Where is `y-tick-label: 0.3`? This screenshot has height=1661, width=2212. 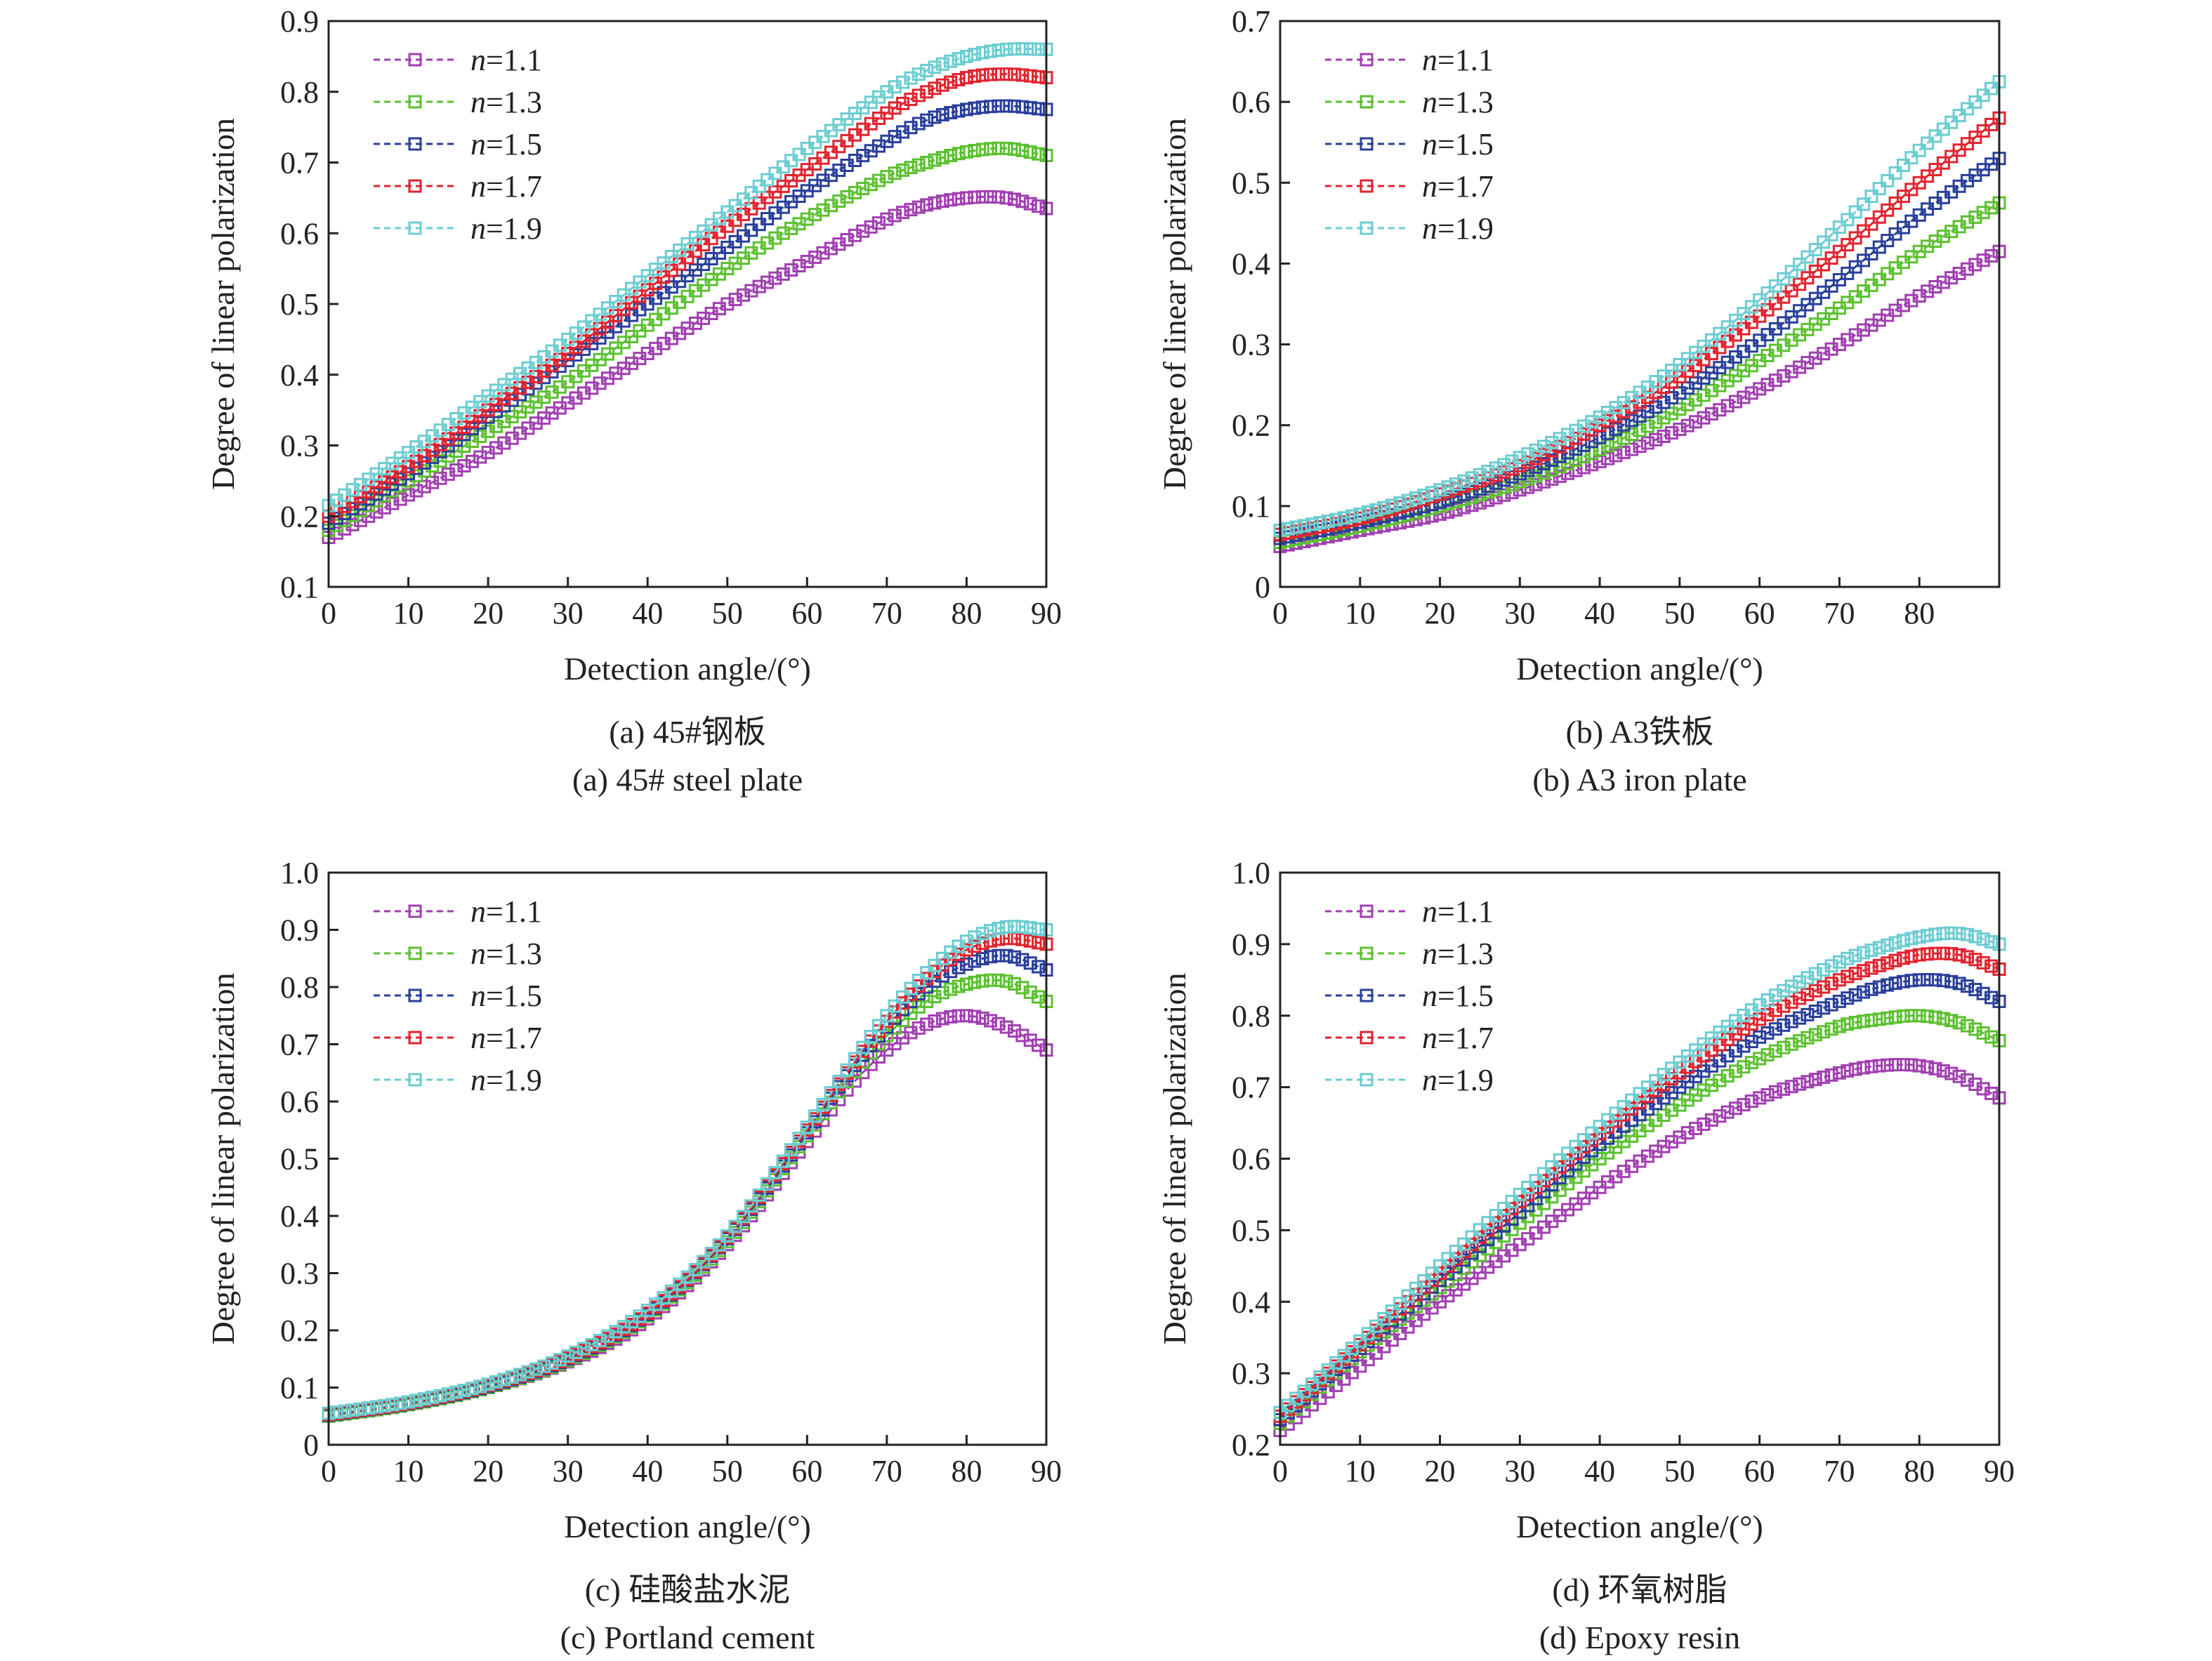
y-tick-label: 0.3 is located at coordinates (299, 1274).